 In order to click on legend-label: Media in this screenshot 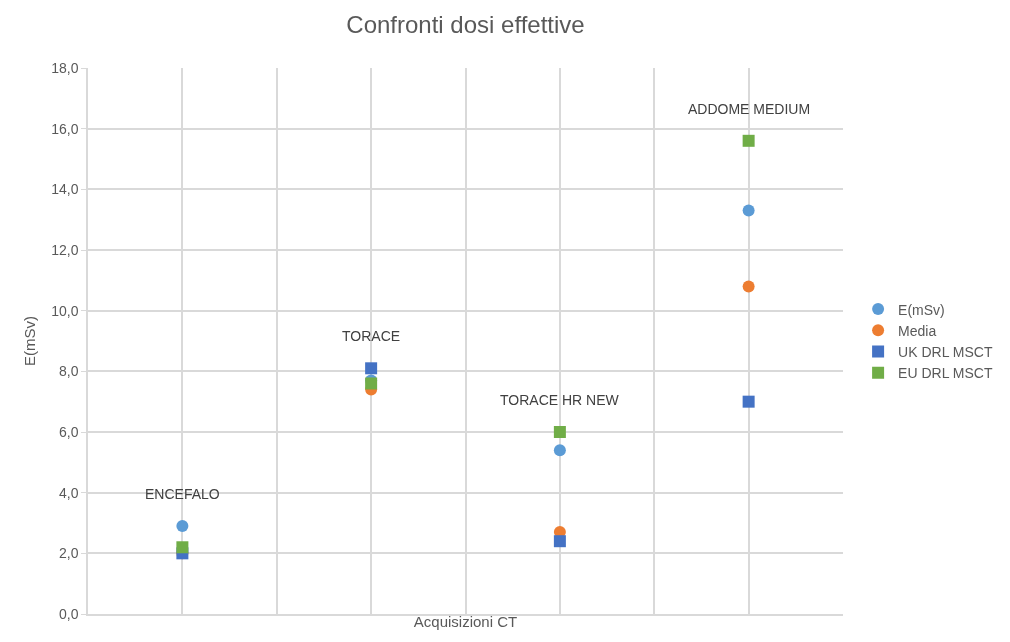, I will do `click(917, 330)`.